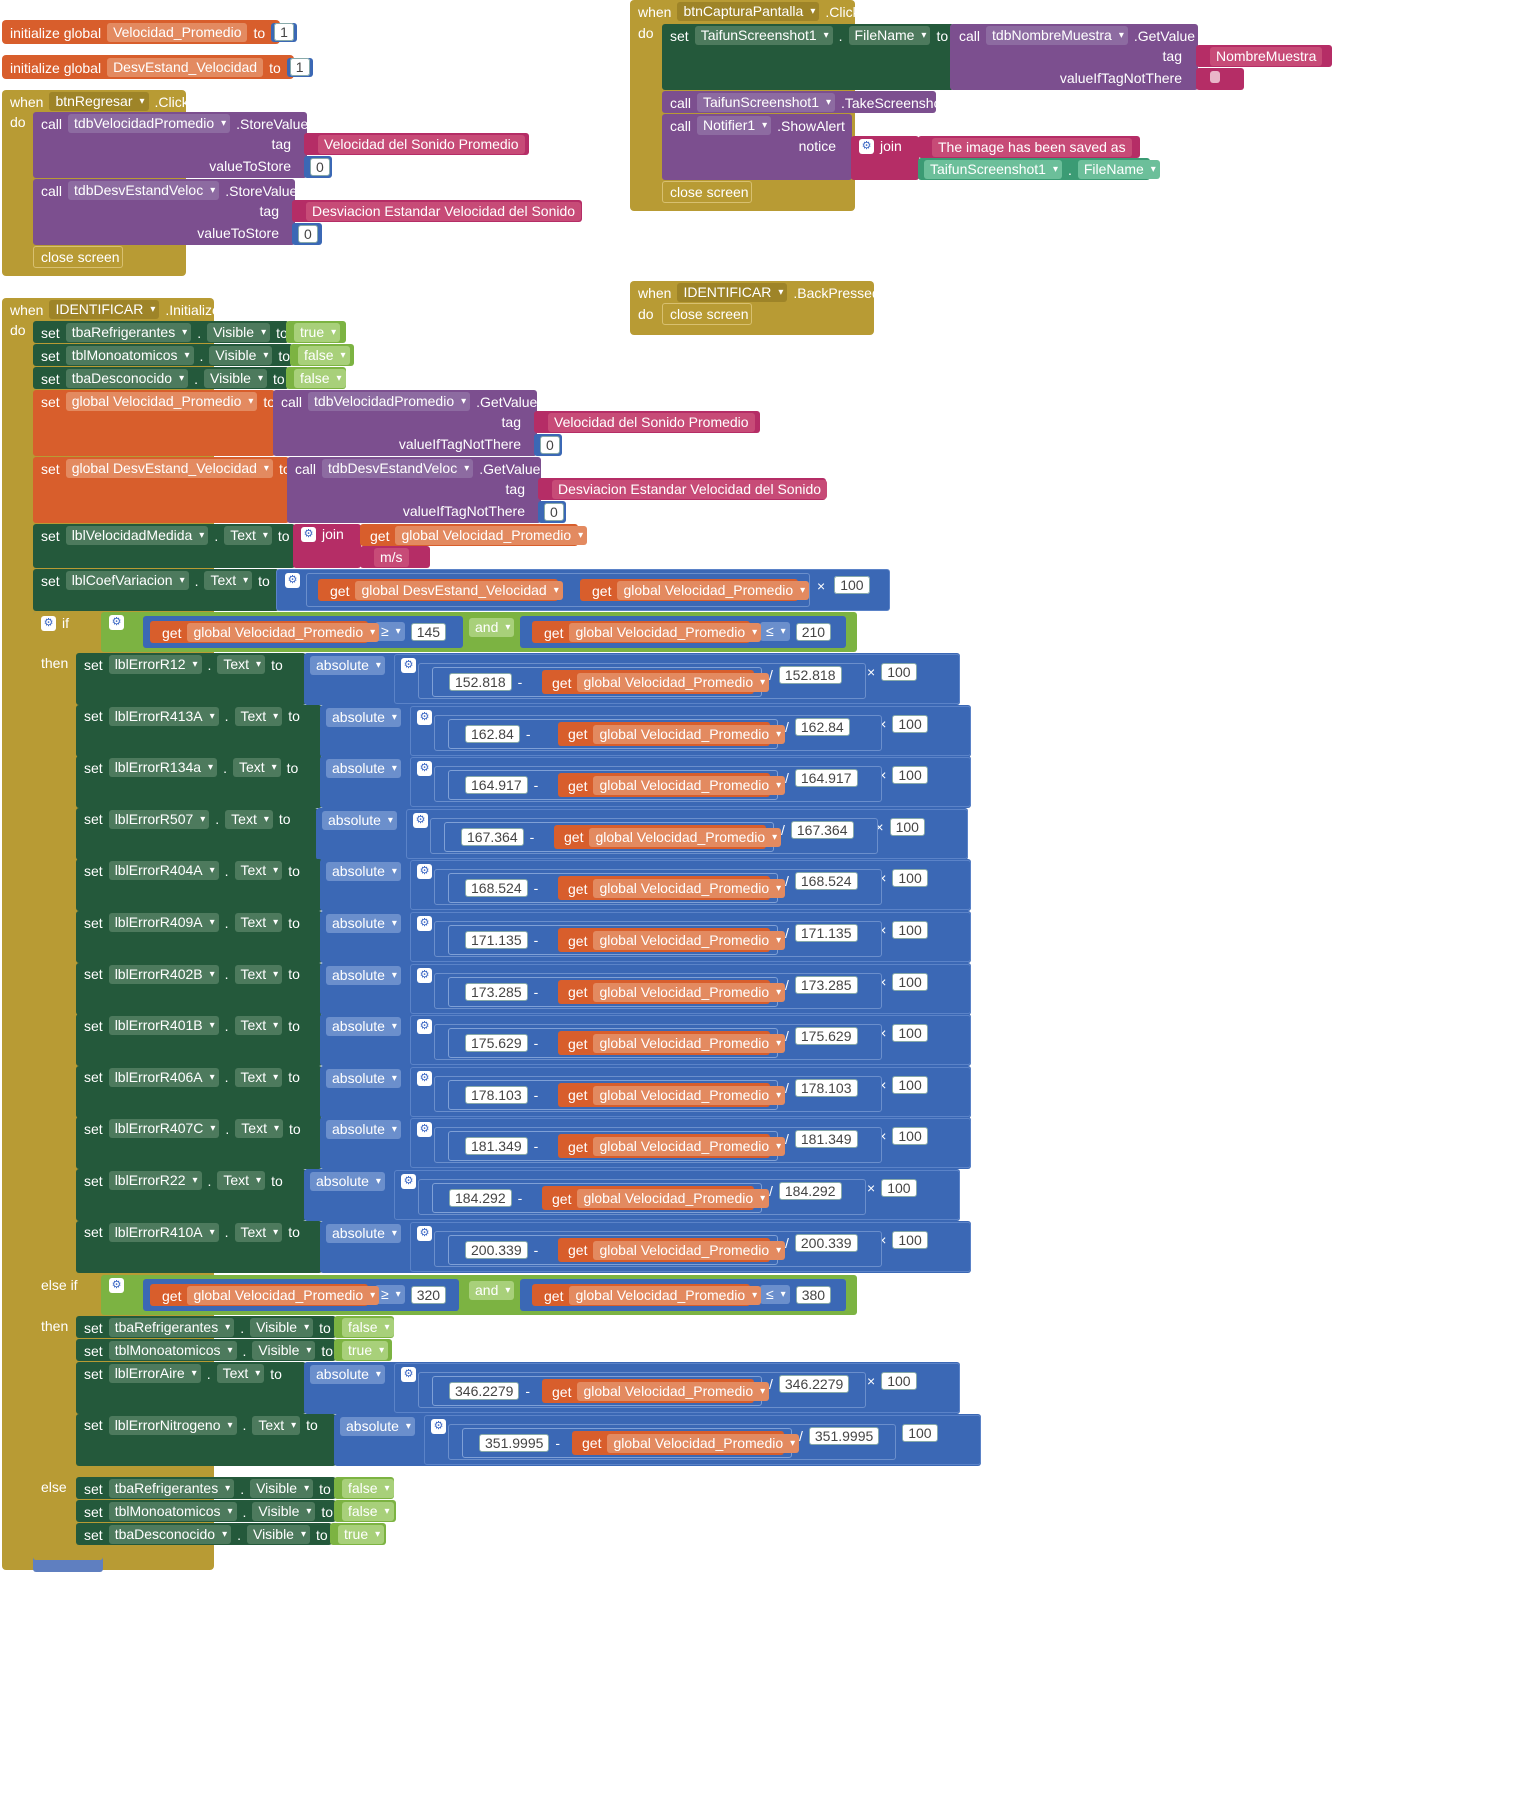 This screenshot has width=1524, height=1793. What do you see at coordinates (885, 158) in the screenshot?
I see `join-block: ⚙ join` at bounding box center [885, 158].